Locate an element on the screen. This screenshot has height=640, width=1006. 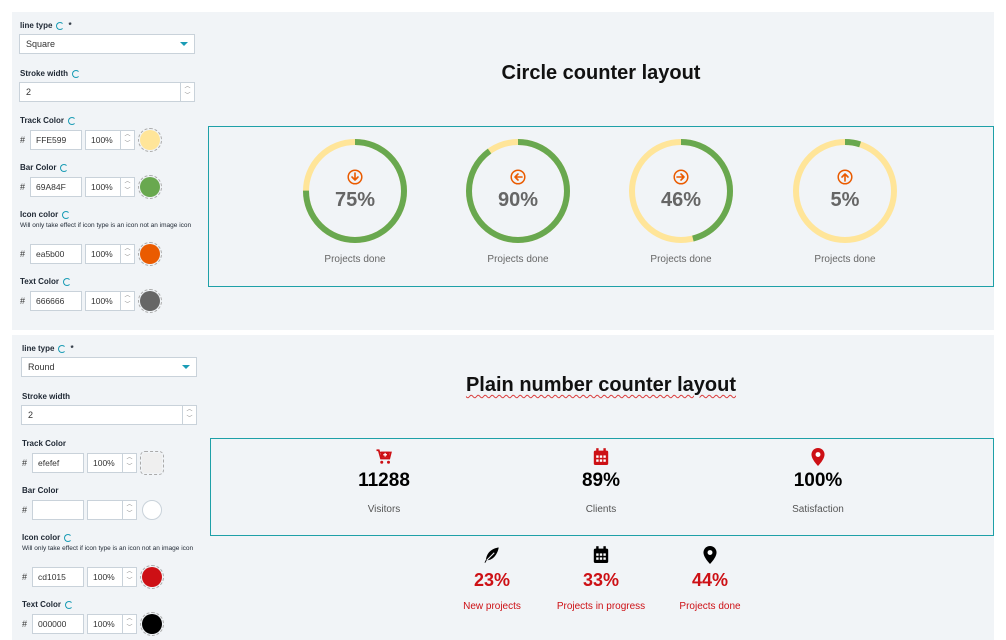
feather-icon is located at coordinates (492, 555).